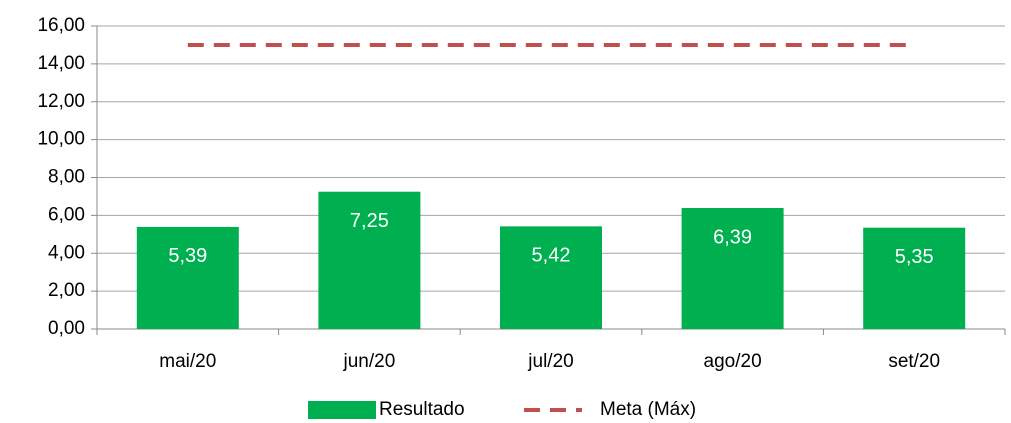 The image size is (1011, 423). What do you see at coordinates (422, 409) in the screenshot?
I see `legend-label: Resultado` at bounding box center [422, 409].